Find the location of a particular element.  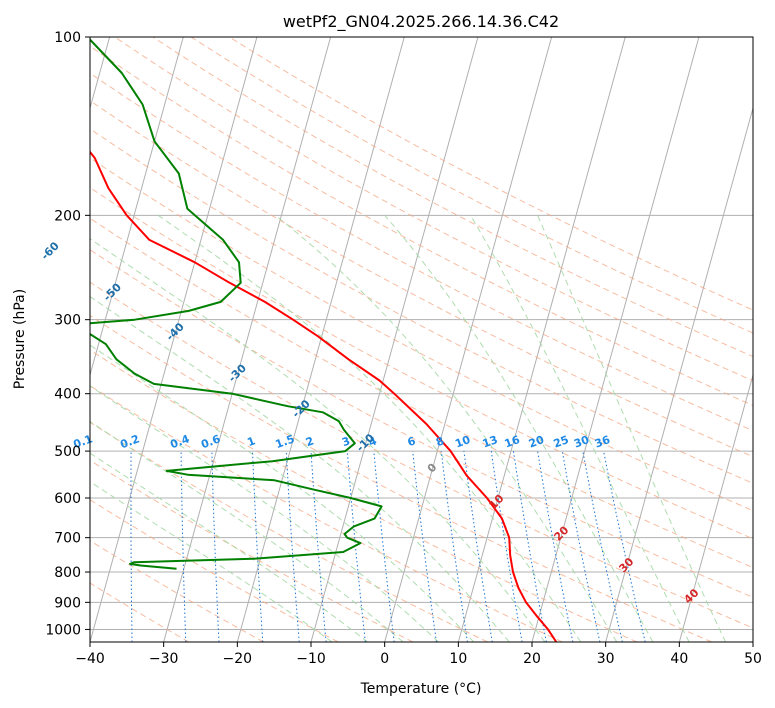

isotherm-label: -60 is located at coordinates (50, 250).